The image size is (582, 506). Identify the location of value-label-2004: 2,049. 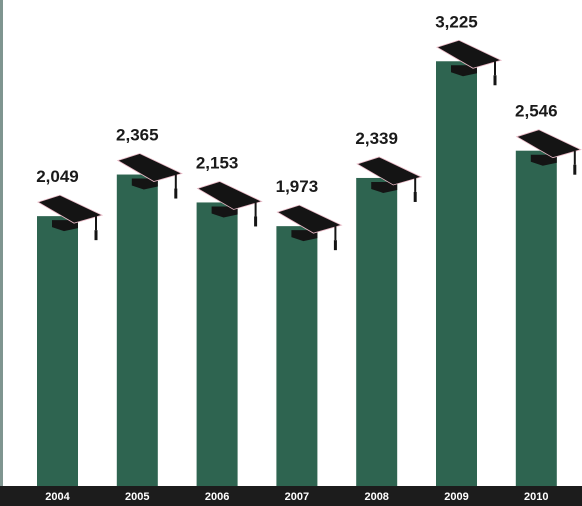
(57, 176).